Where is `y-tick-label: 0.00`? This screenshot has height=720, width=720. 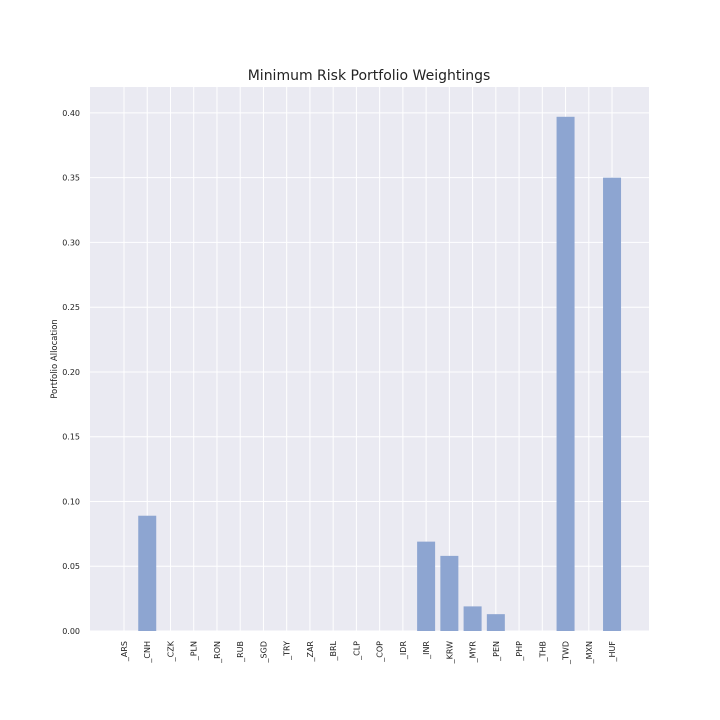 y-tick-label: 0.00 is located at coordinates (71, 631).